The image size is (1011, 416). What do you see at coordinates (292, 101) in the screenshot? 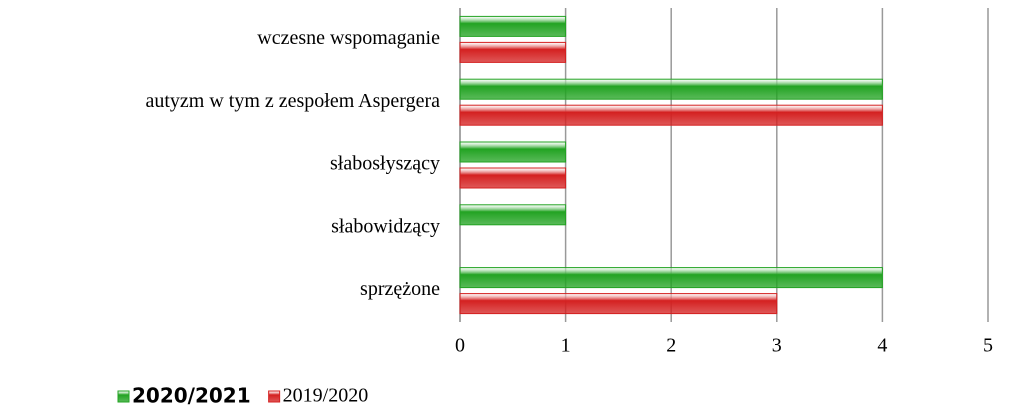
I see `y-tick-label: autyzm w tym z zespołem Aspergera` at bounding box center [292, 101].